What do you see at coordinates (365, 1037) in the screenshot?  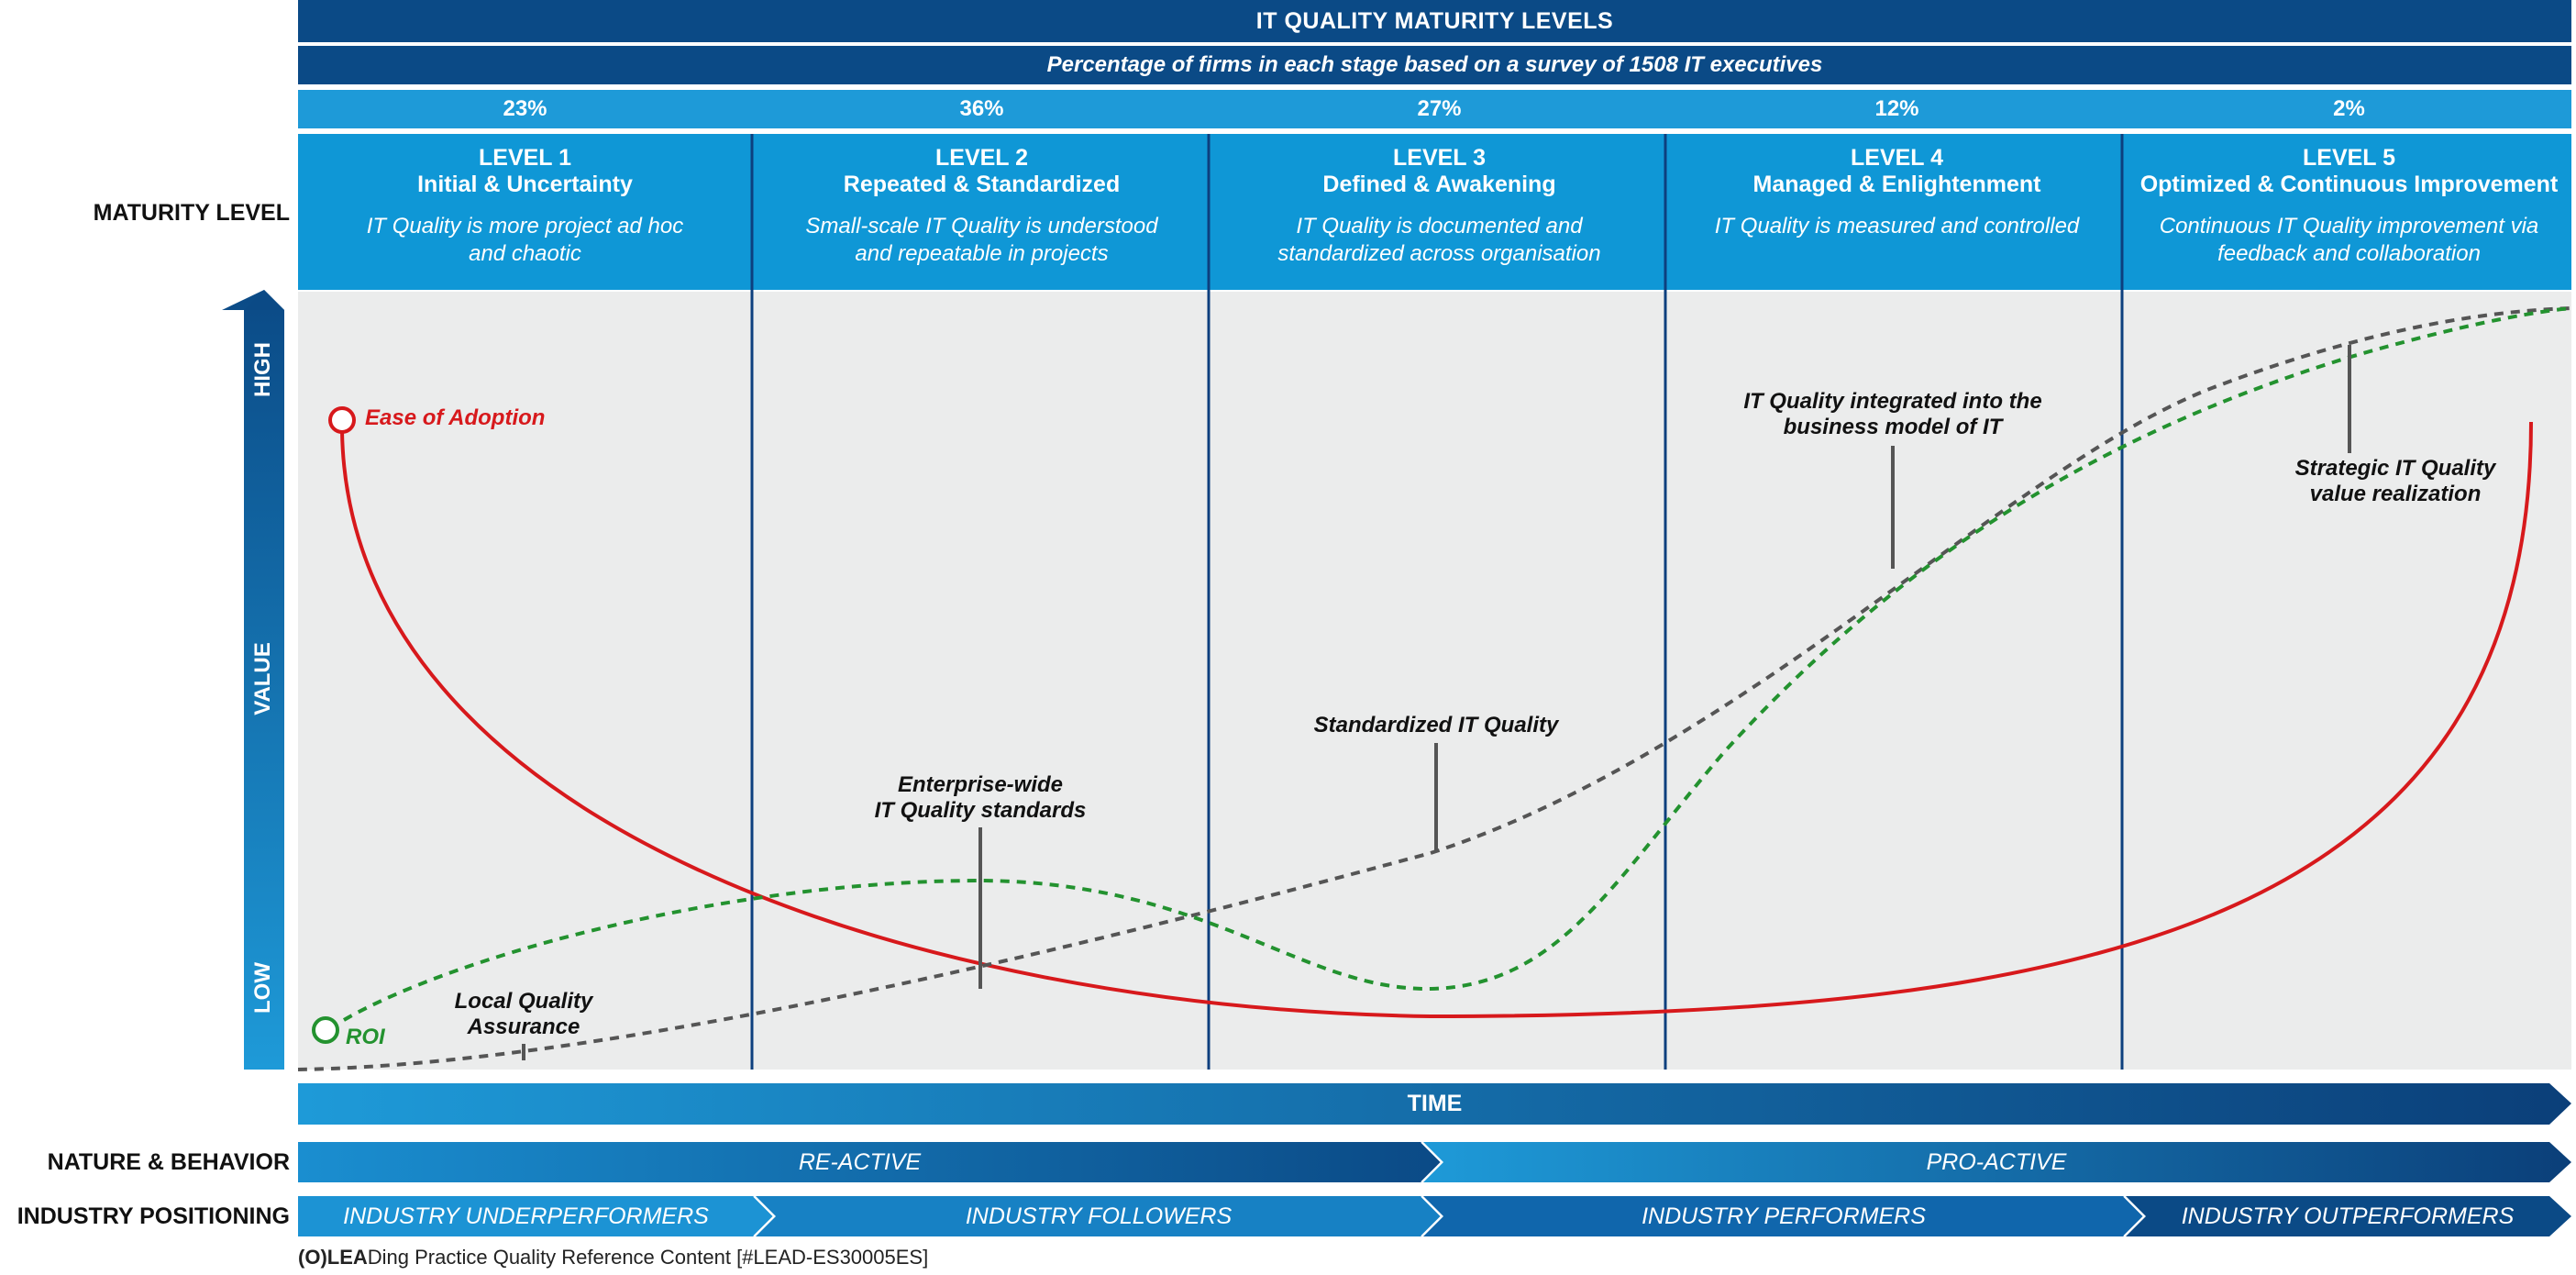 I see `roi-label: ROI` at bounding box center [365, 1037].